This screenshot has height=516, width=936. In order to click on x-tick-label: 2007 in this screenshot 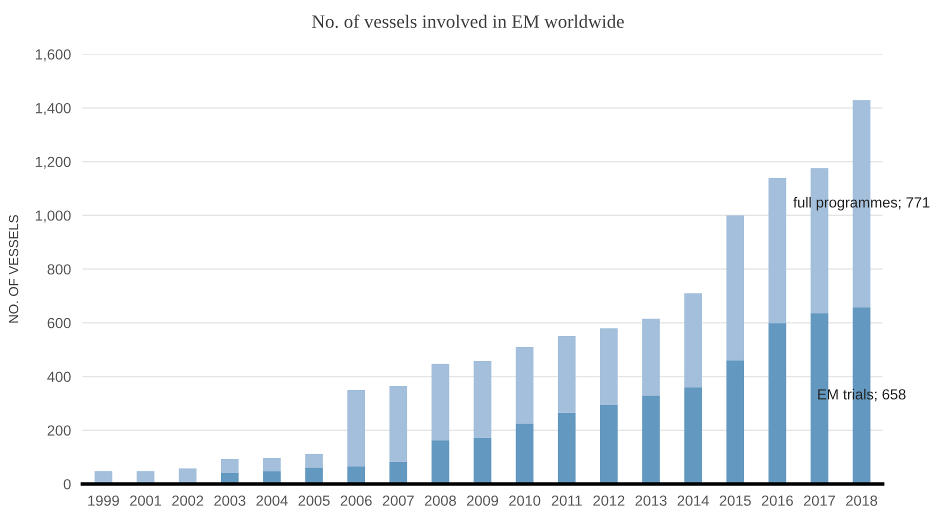, I will do `click(398, 501)`.